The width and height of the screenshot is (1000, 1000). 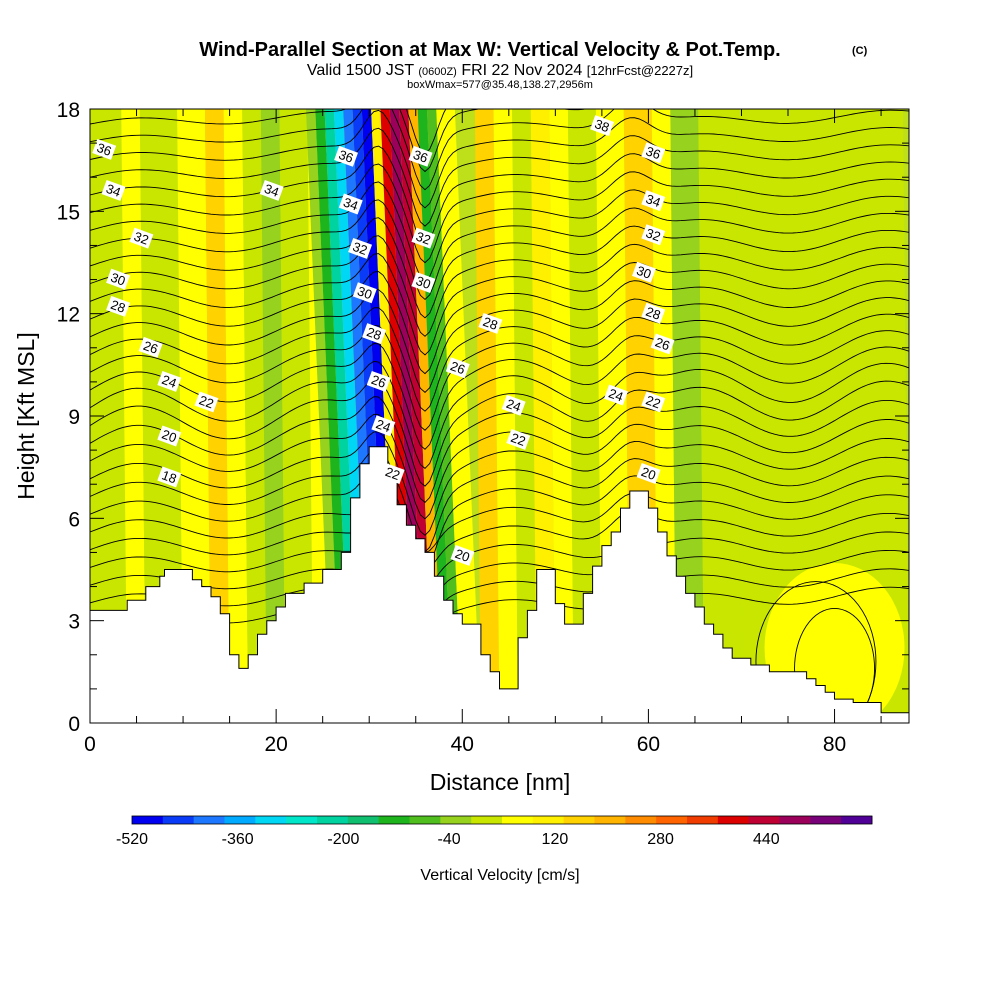 I want to click on theta-label-text: 38, so click(x=602, y=125).